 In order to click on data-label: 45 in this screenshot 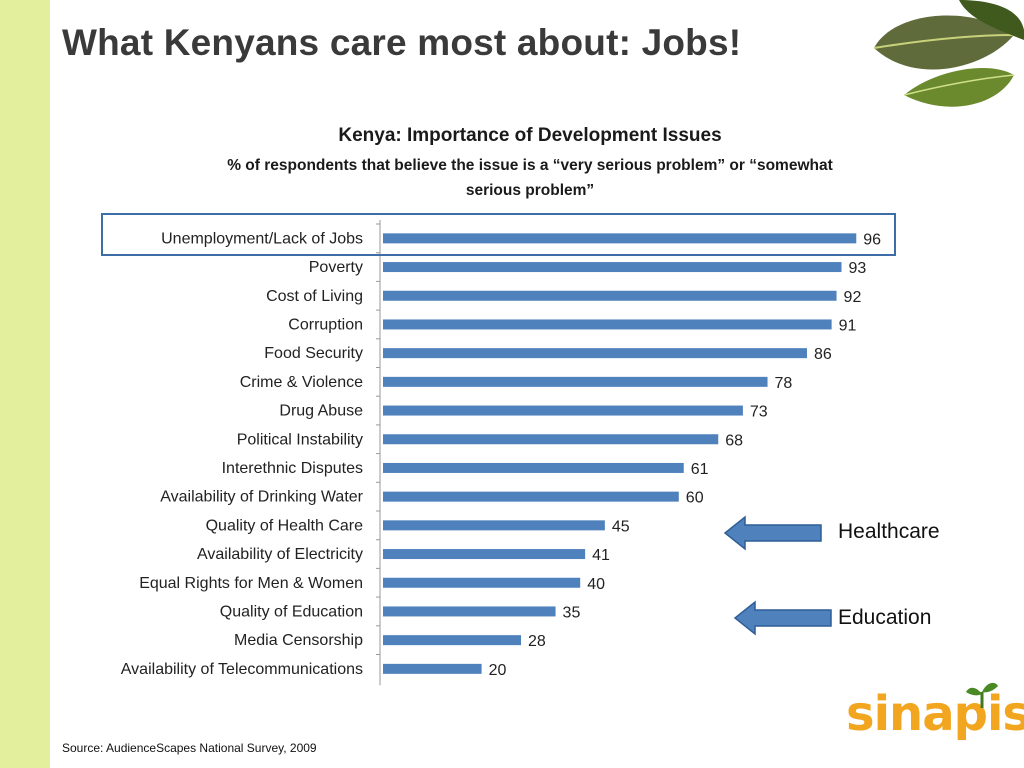, I will do `click(621, 526)`.